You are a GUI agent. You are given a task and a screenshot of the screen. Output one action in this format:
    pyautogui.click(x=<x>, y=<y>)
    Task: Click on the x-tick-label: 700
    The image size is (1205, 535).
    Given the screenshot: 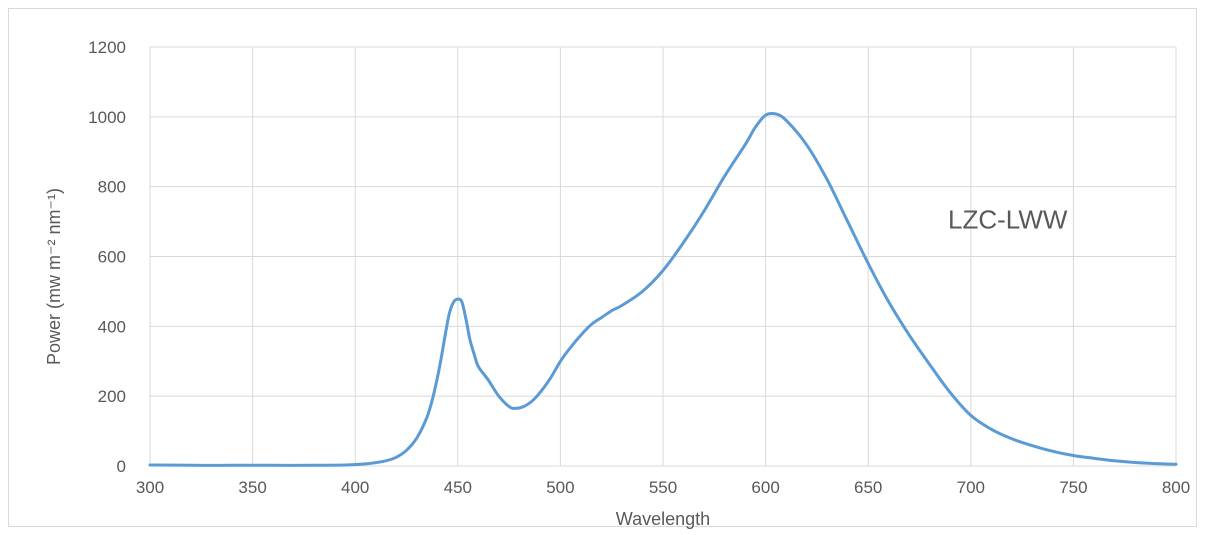 What is the action you would take?
    pyautogui.click(x=971, y=487)
    